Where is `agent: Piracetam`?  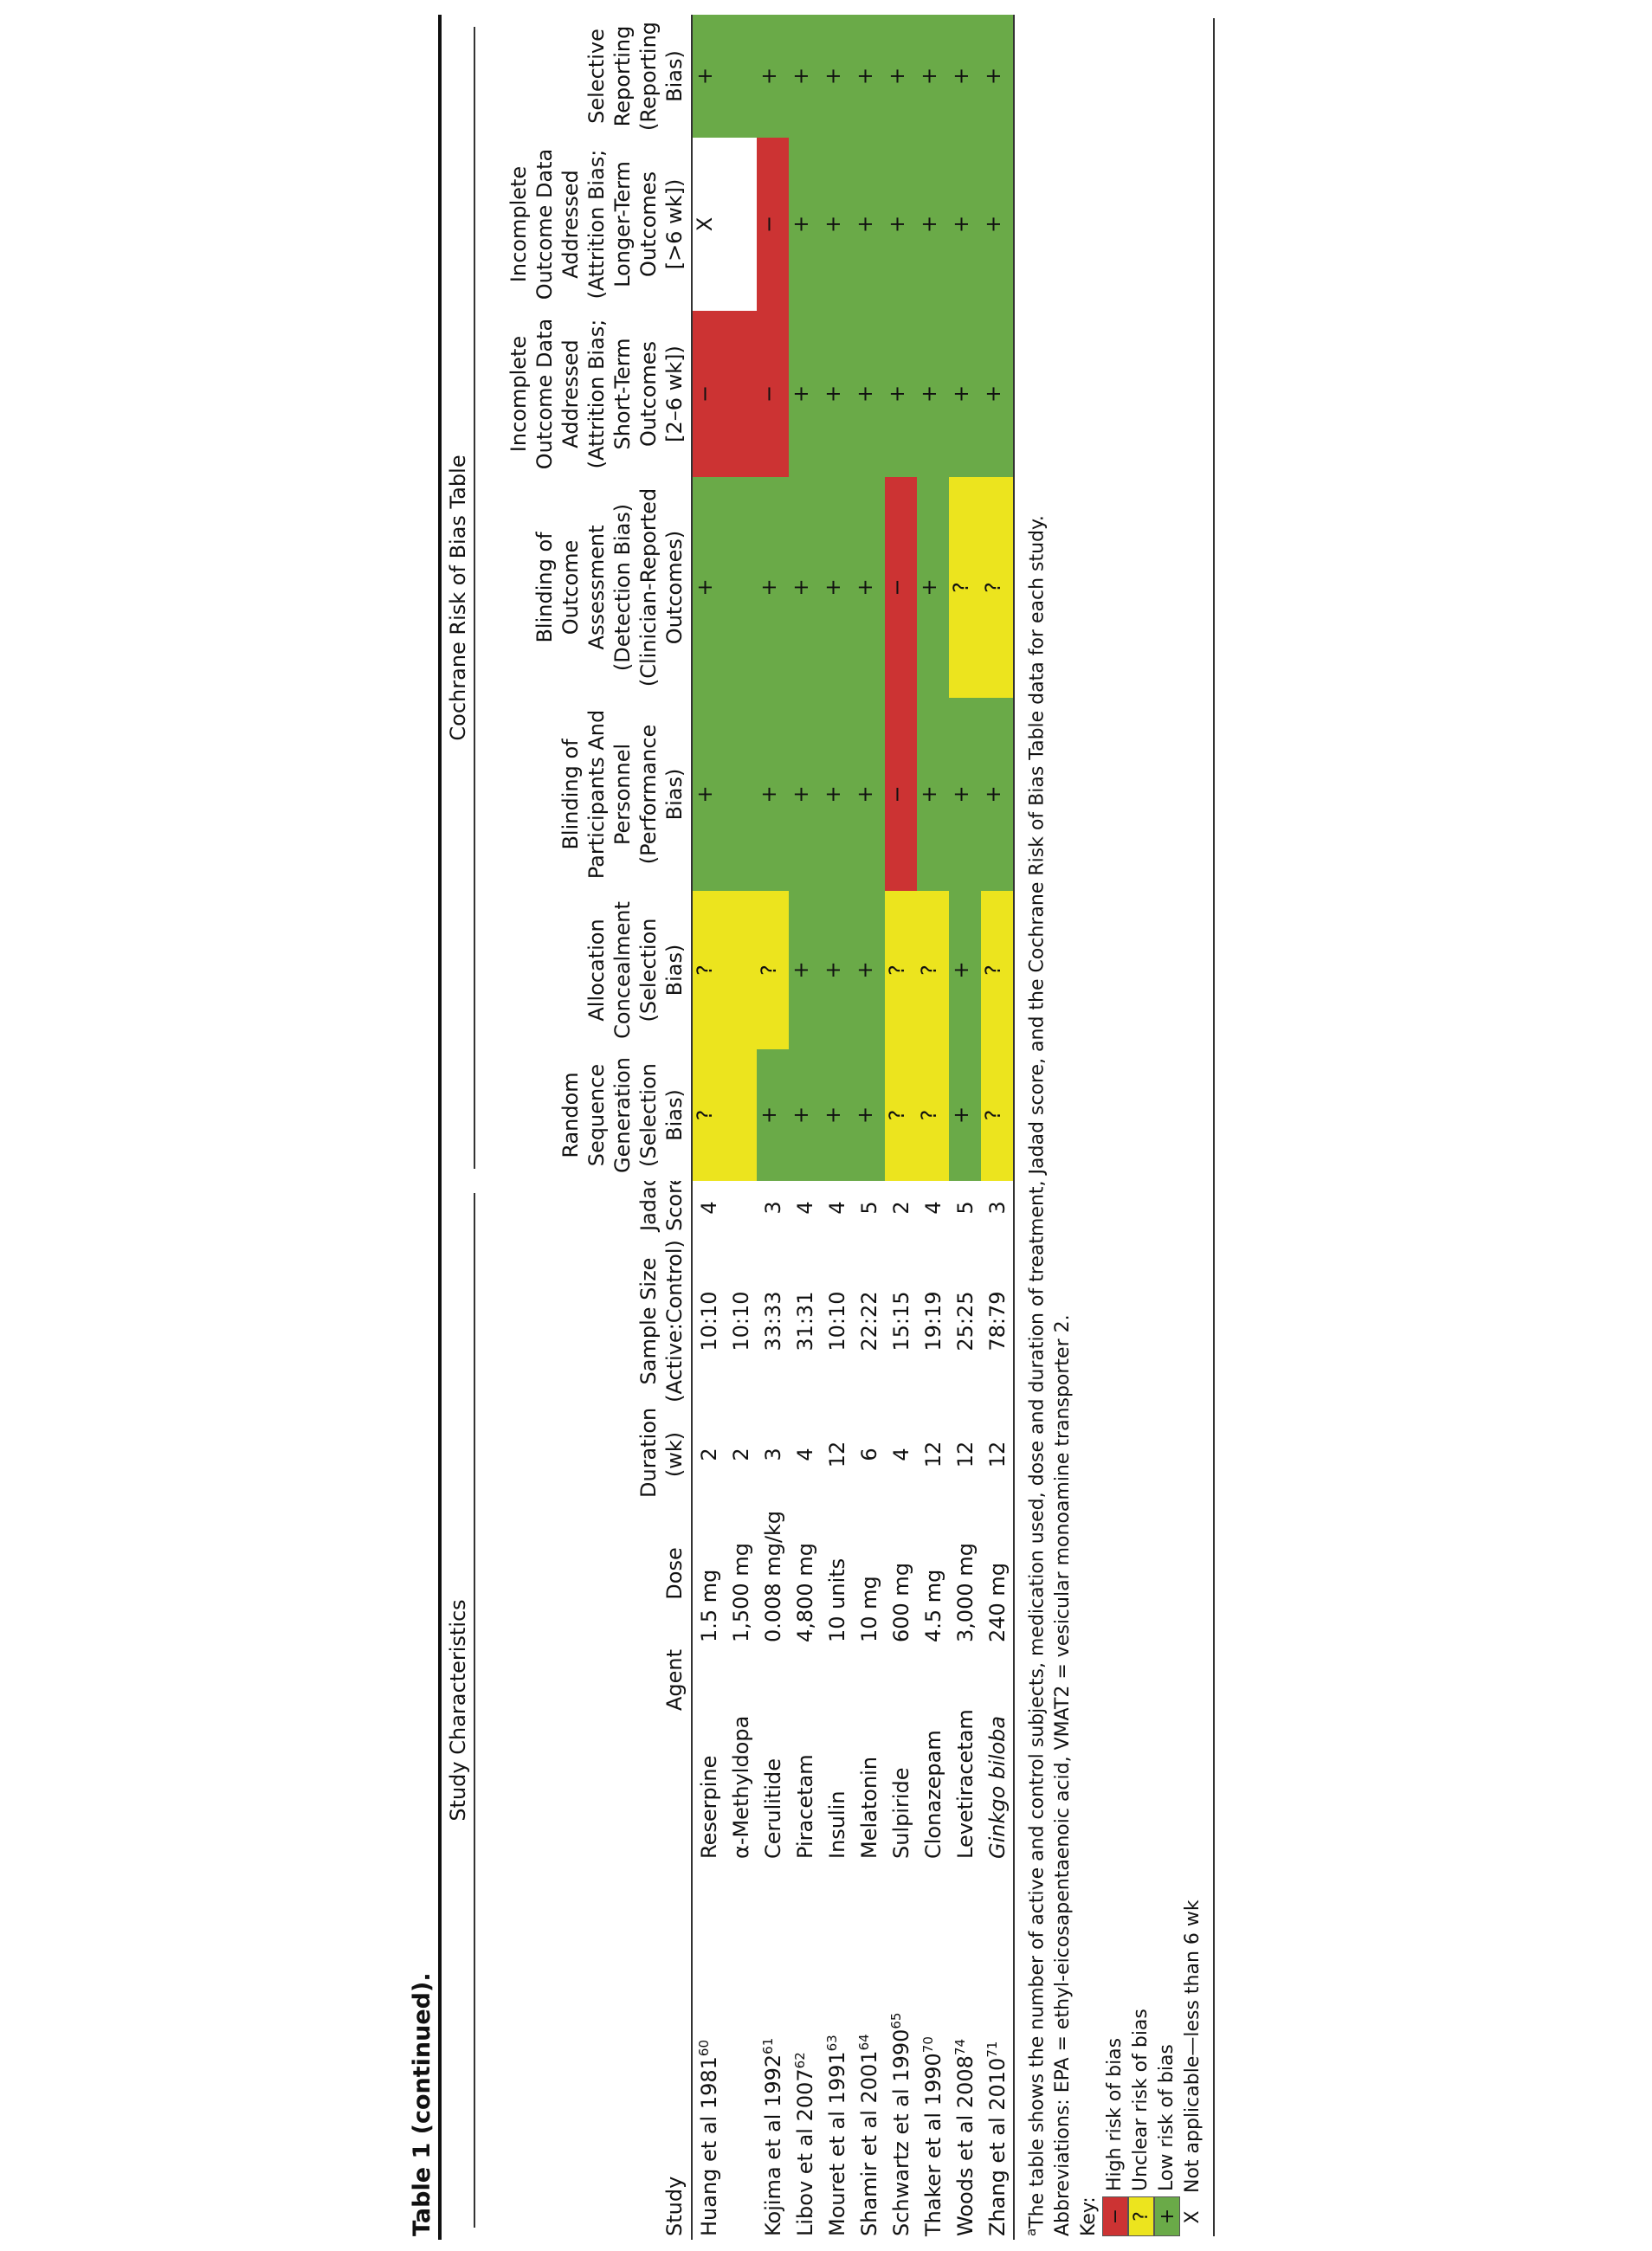
agent: Piracetam is located at coordinates (804, 1806).